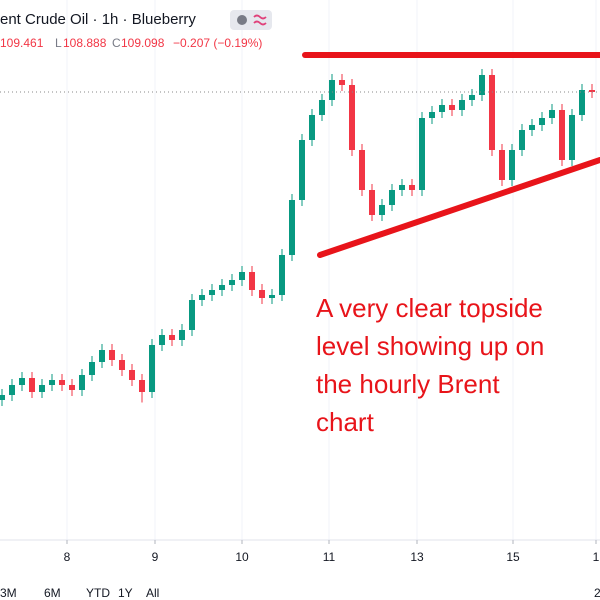  Describe the element at coordinates (58, 43) in the screenshot. I see `legend-key: L` at that location.